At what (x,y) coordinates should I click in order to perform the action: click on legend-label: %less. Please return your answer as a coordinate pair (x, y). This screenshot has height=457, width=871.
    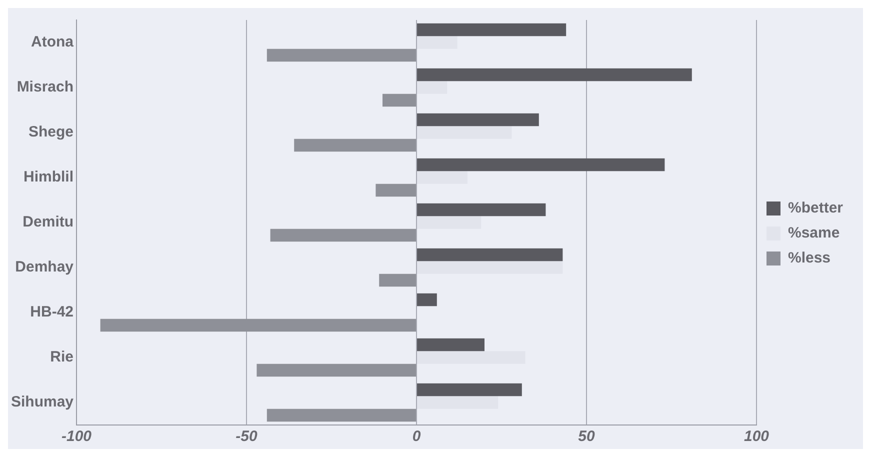
    Looking at the image, I should click on (809, 258).